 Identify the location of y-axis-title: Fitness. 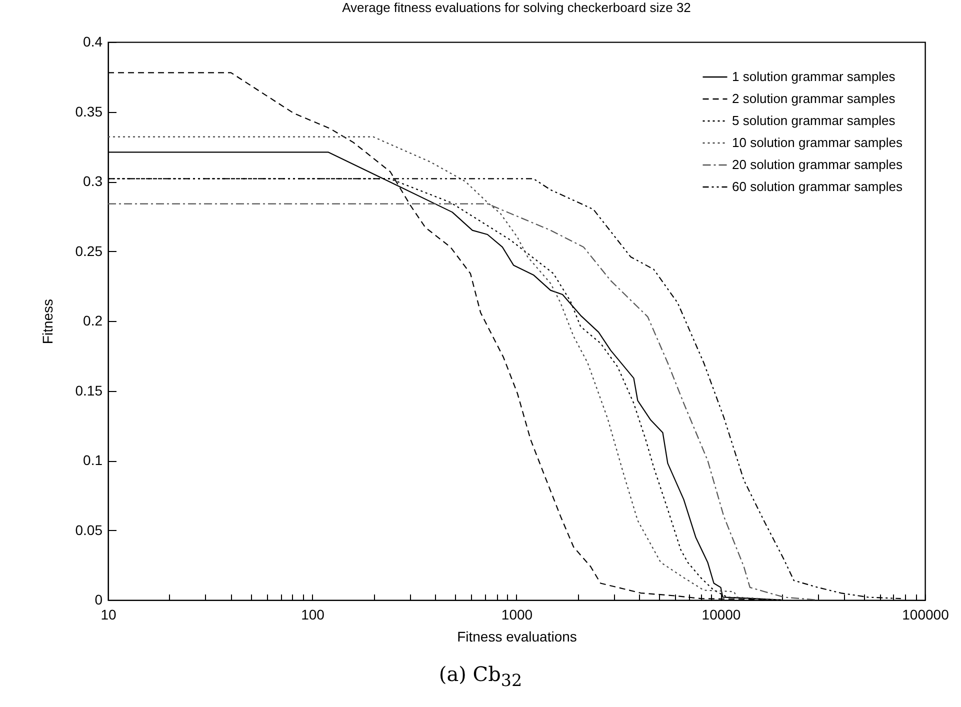
(47, 321).